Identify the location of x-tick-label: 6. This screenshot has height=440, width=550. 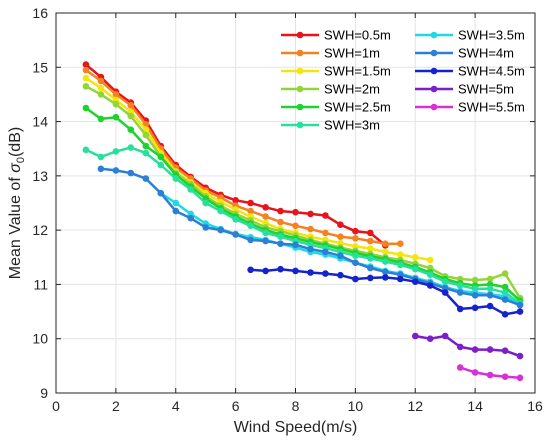
(236, 406).